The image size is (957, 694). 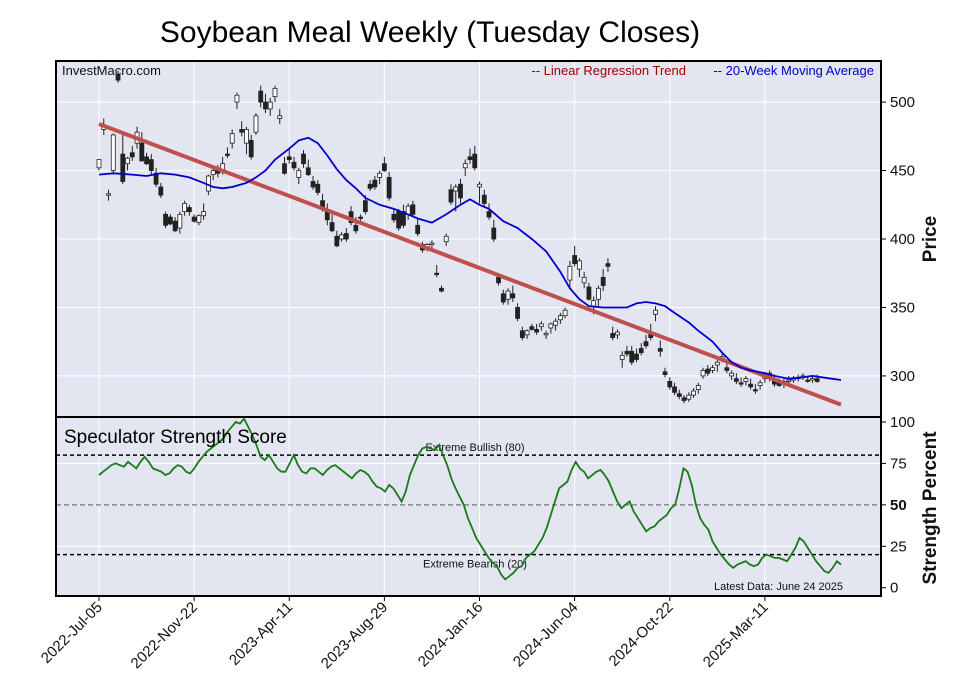 What do you see at coordinates (894, 588) in the screenshot?
I see `strength-tick-label: 0` at bounding box center [894, 588].